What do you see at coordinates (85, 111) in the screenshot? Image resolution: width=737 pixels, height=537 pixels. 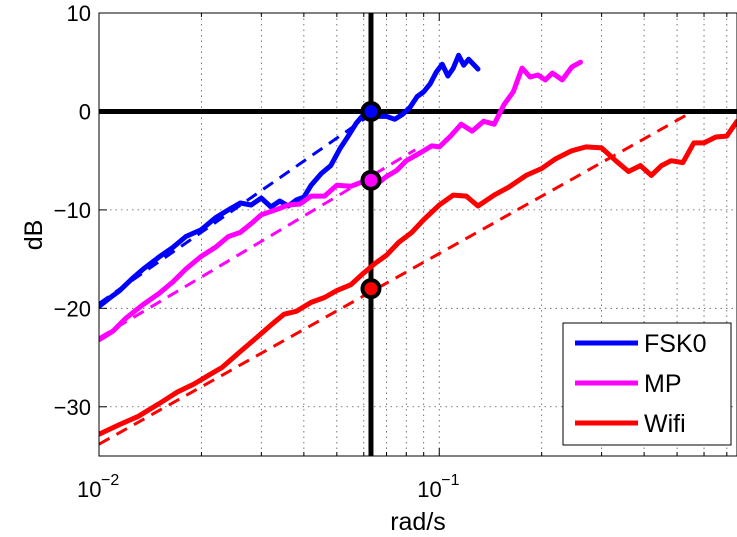 I see `y-tick-label: 0` at bounding box center [85, 111].